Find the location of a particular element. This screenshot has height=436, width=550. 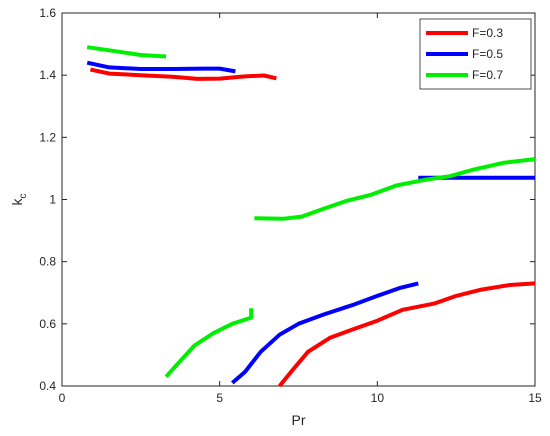

legend-label: F=0.7 is located at coordinates (487, 75).